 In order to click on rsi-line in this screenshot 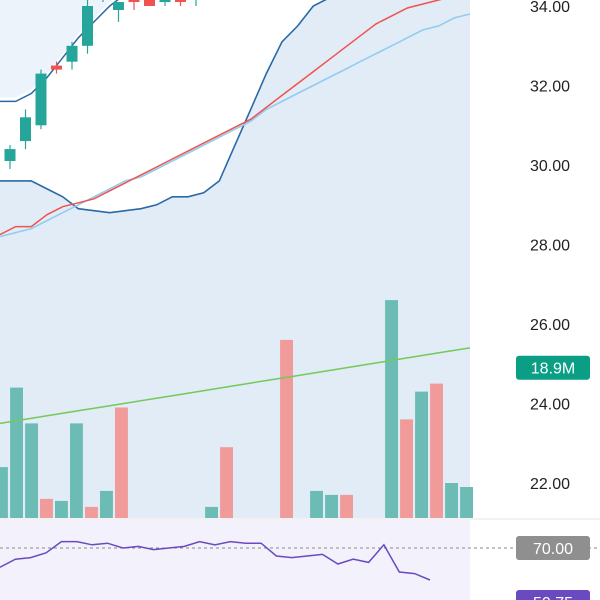, I will do `click(215, 560)`.